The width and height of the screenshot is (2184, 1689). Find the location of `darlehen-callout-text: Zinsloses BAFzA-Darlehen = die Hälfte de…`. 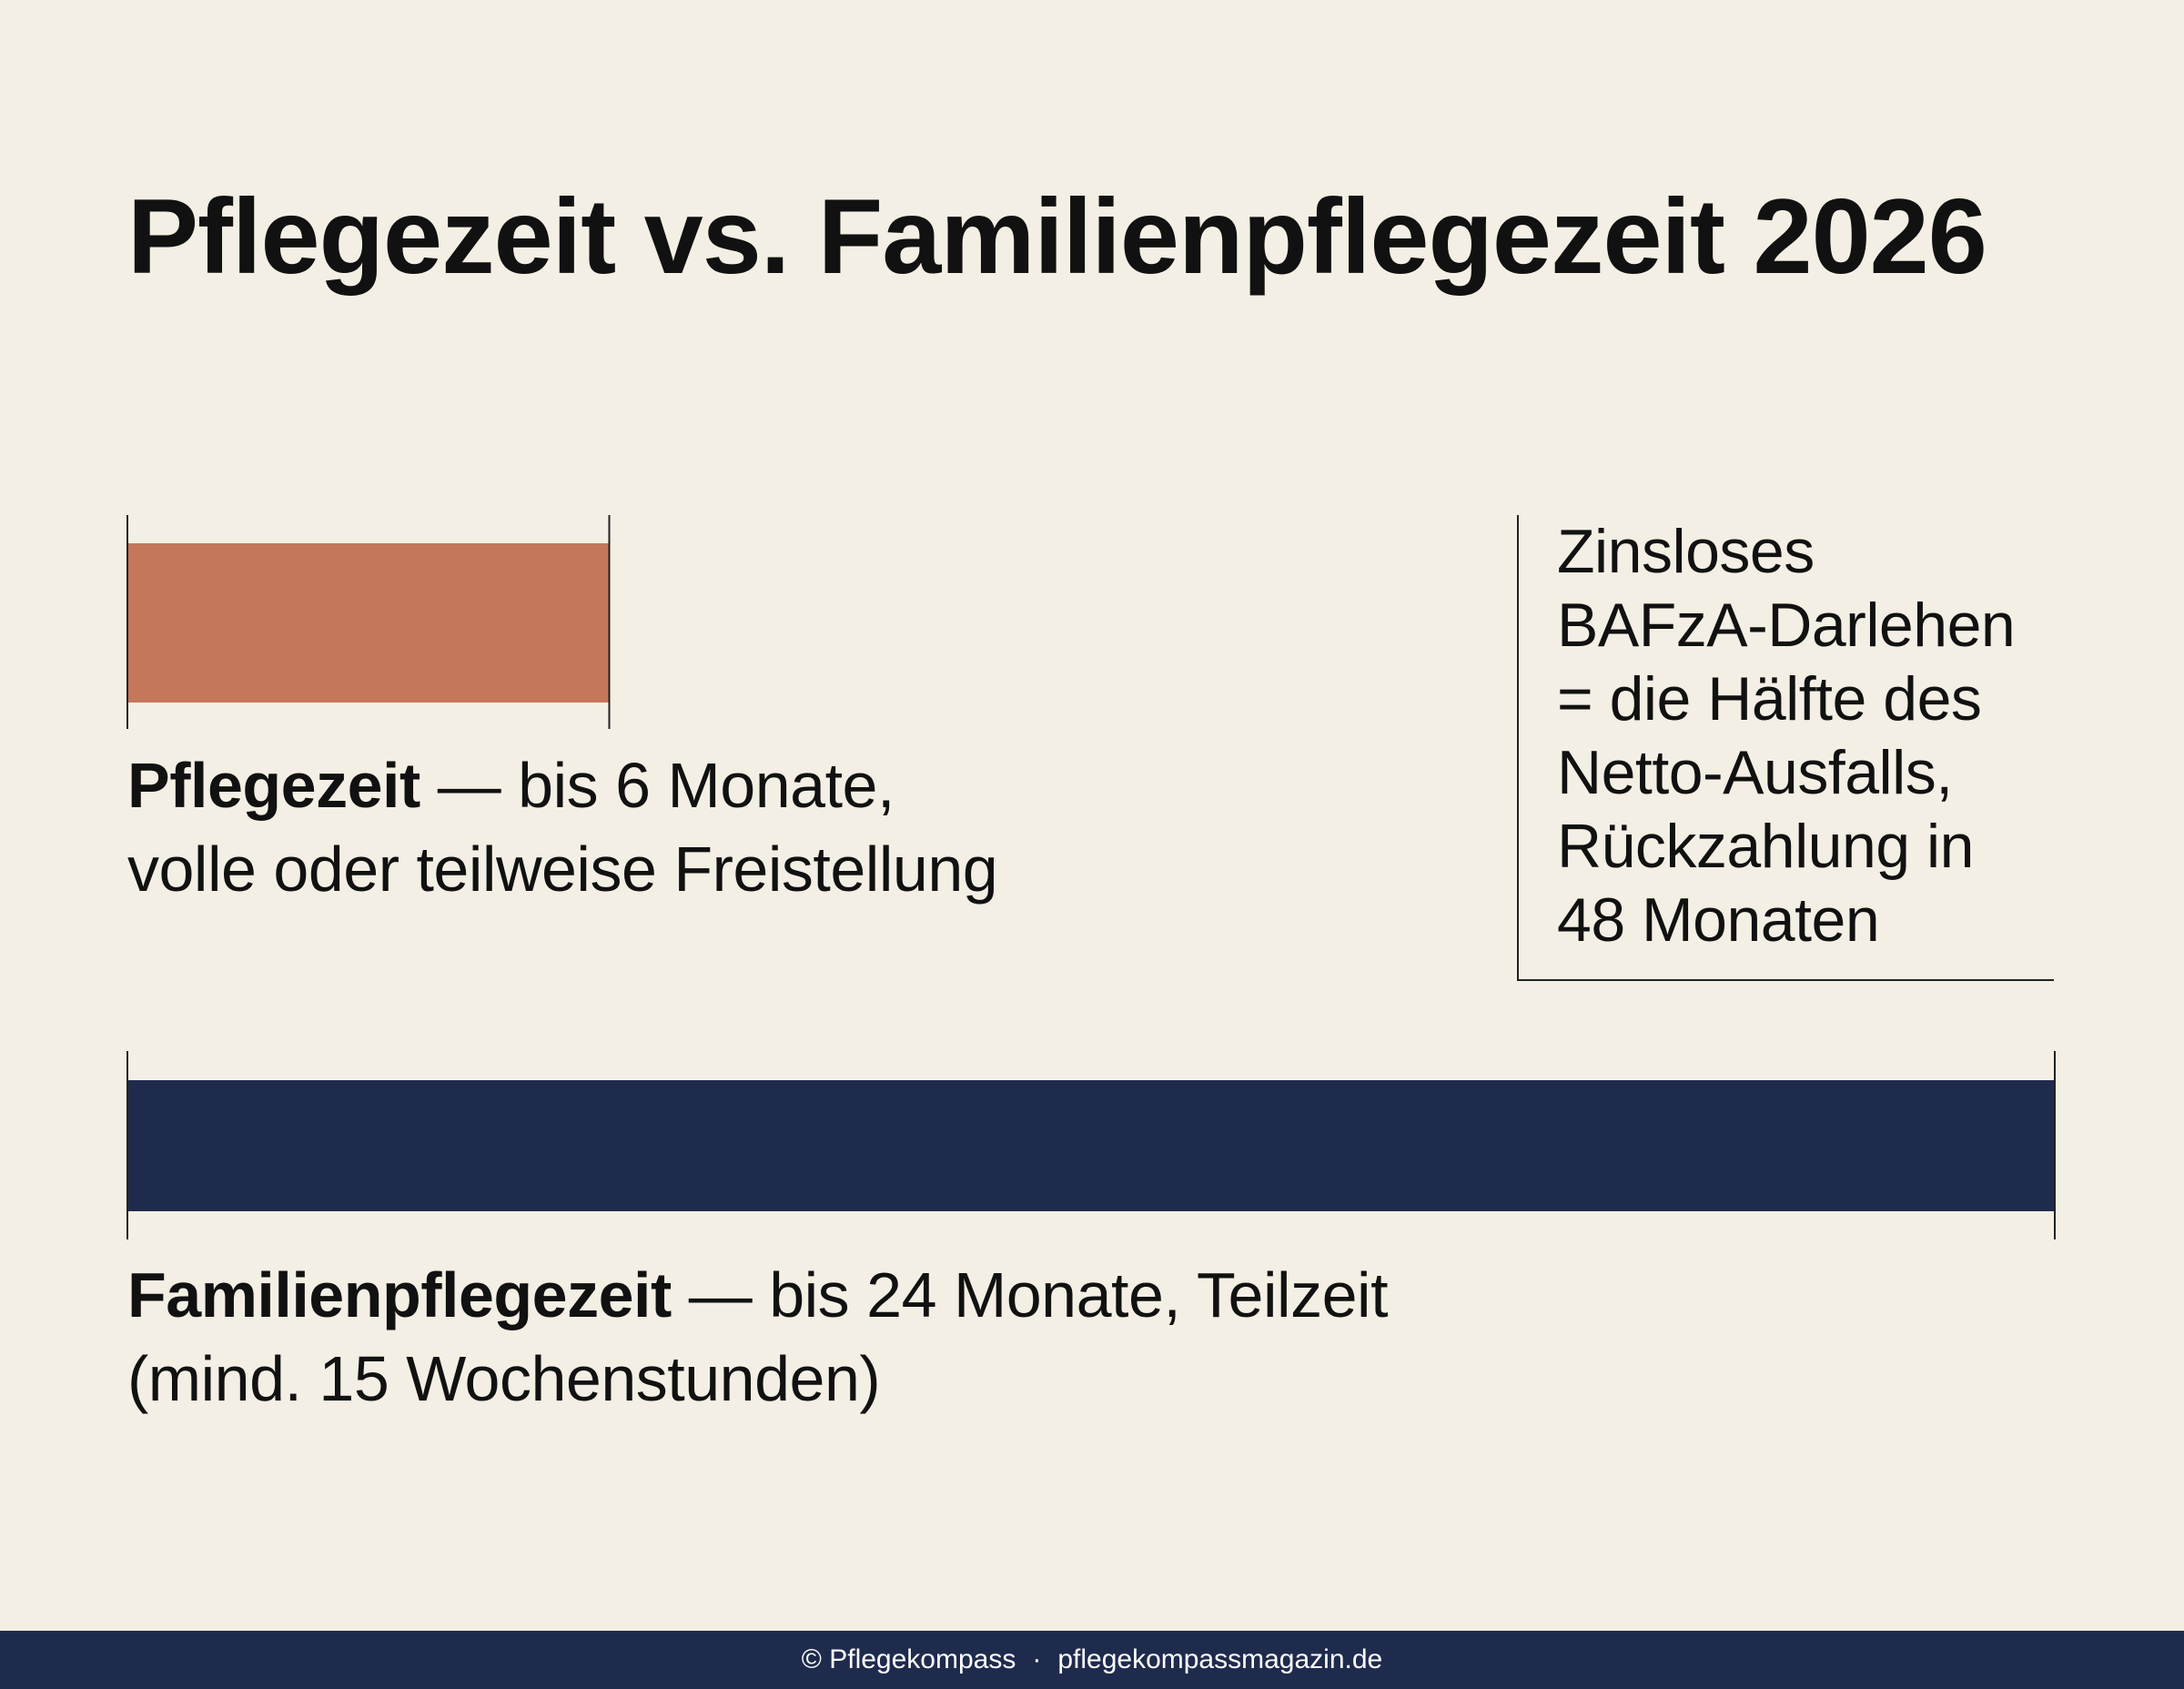

darlehen-callout-text: Zinsloses BAFzA-Darlehen = die Hälfte de… is located at coordinates (1787, 736).